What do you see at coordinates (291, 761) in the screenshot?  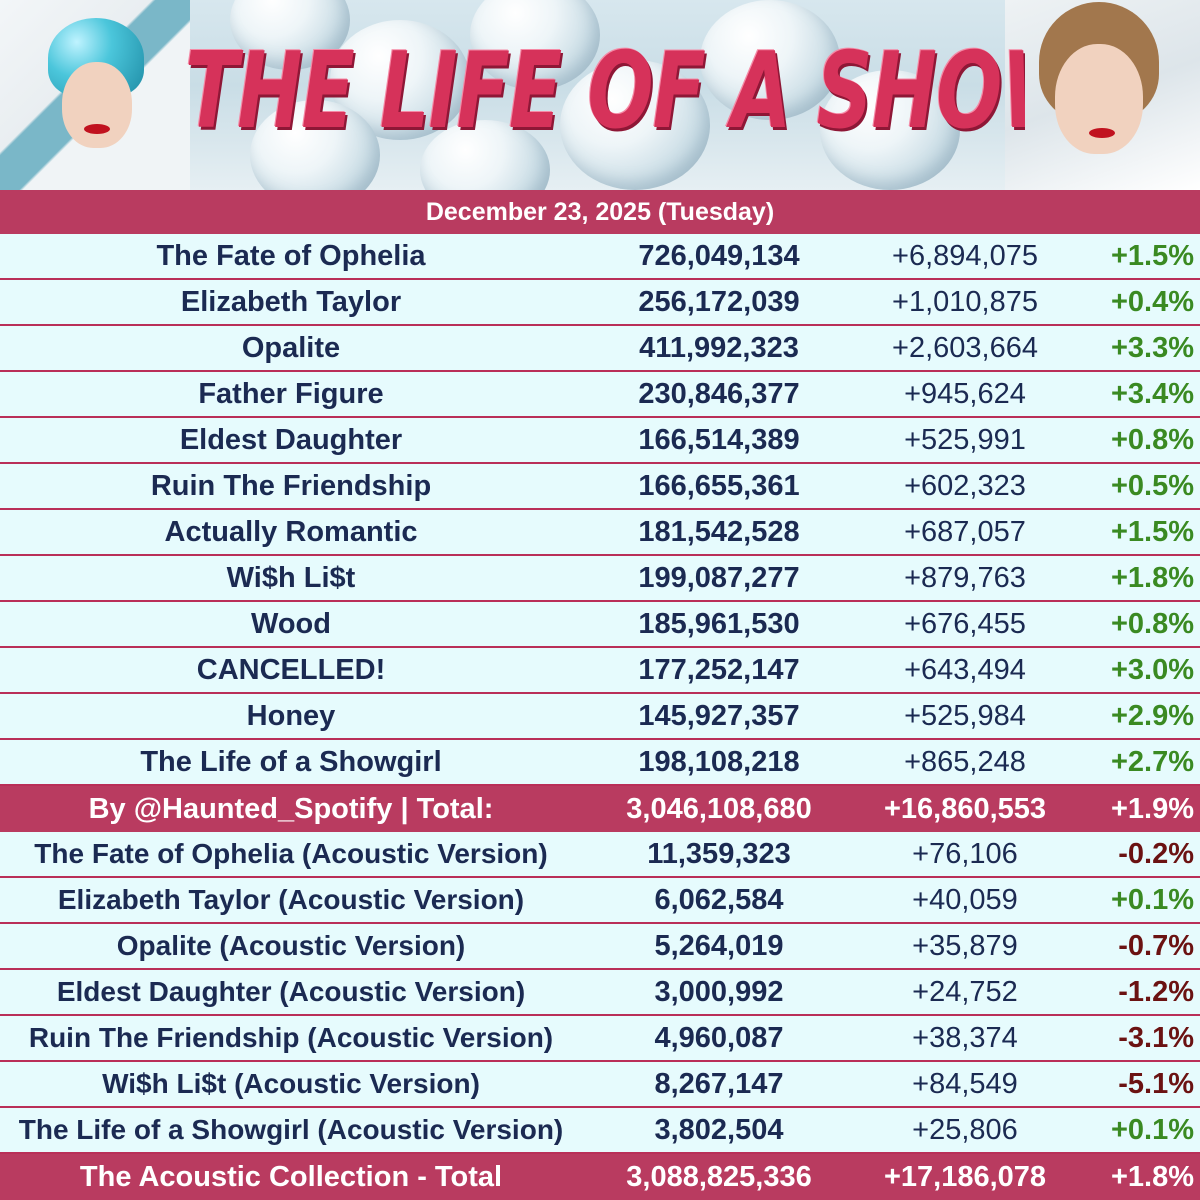 I see `song-title: The Life of a Showgirl` at bounding box center [291, 761].